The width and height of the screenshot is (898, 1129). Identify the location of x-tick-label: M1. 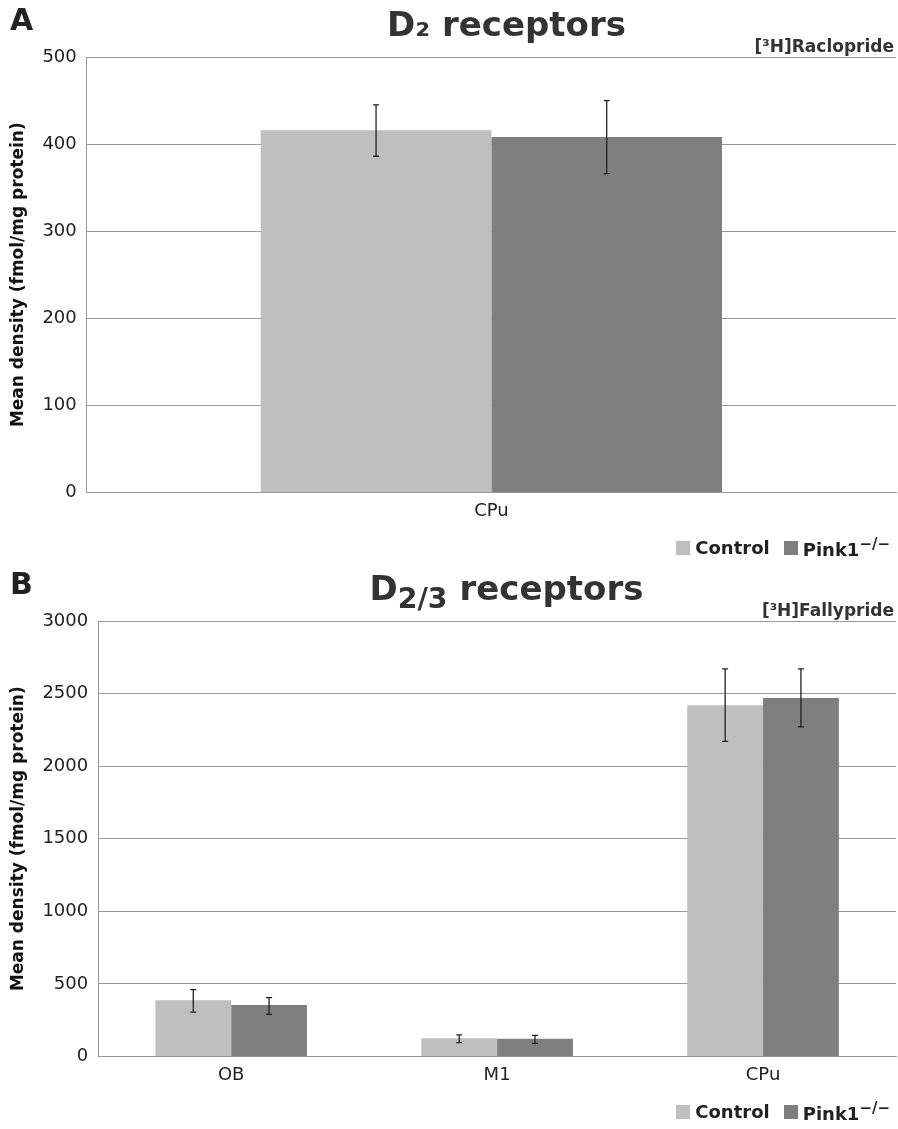
(497, 1073).